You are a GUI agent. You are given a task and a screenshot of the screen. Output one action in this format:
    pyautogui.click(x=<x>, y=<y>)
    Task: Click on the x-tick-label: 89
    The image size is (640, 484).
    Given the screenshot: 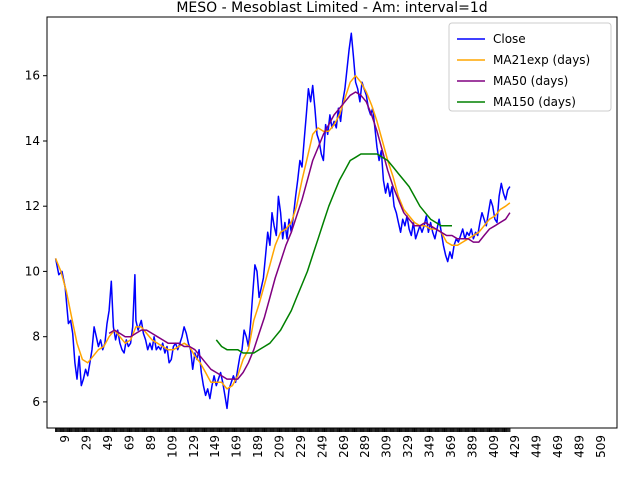 What is the action you would take?
    pyautogui.click(x=151, y=442)
    